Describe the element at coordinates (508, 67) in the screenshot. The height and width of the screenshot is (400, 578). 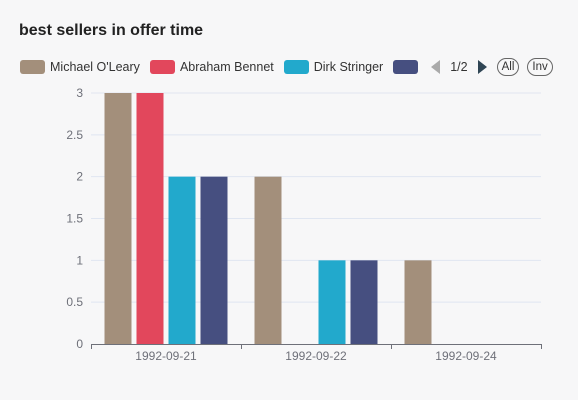
I see `legend-select-all-button: All` at that location.